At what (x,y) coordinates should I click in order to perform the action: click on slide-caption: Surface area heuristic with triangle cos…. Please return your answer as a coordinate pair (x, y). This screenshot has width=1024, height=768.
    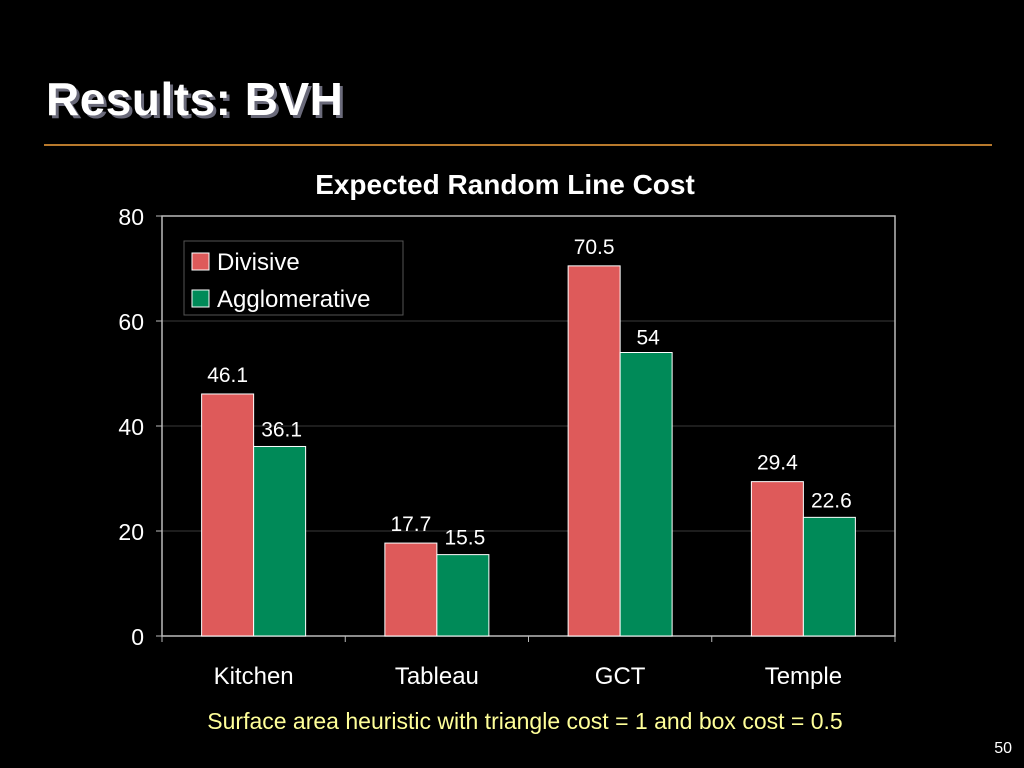
    Looking at the image, I should click on (525, 721).